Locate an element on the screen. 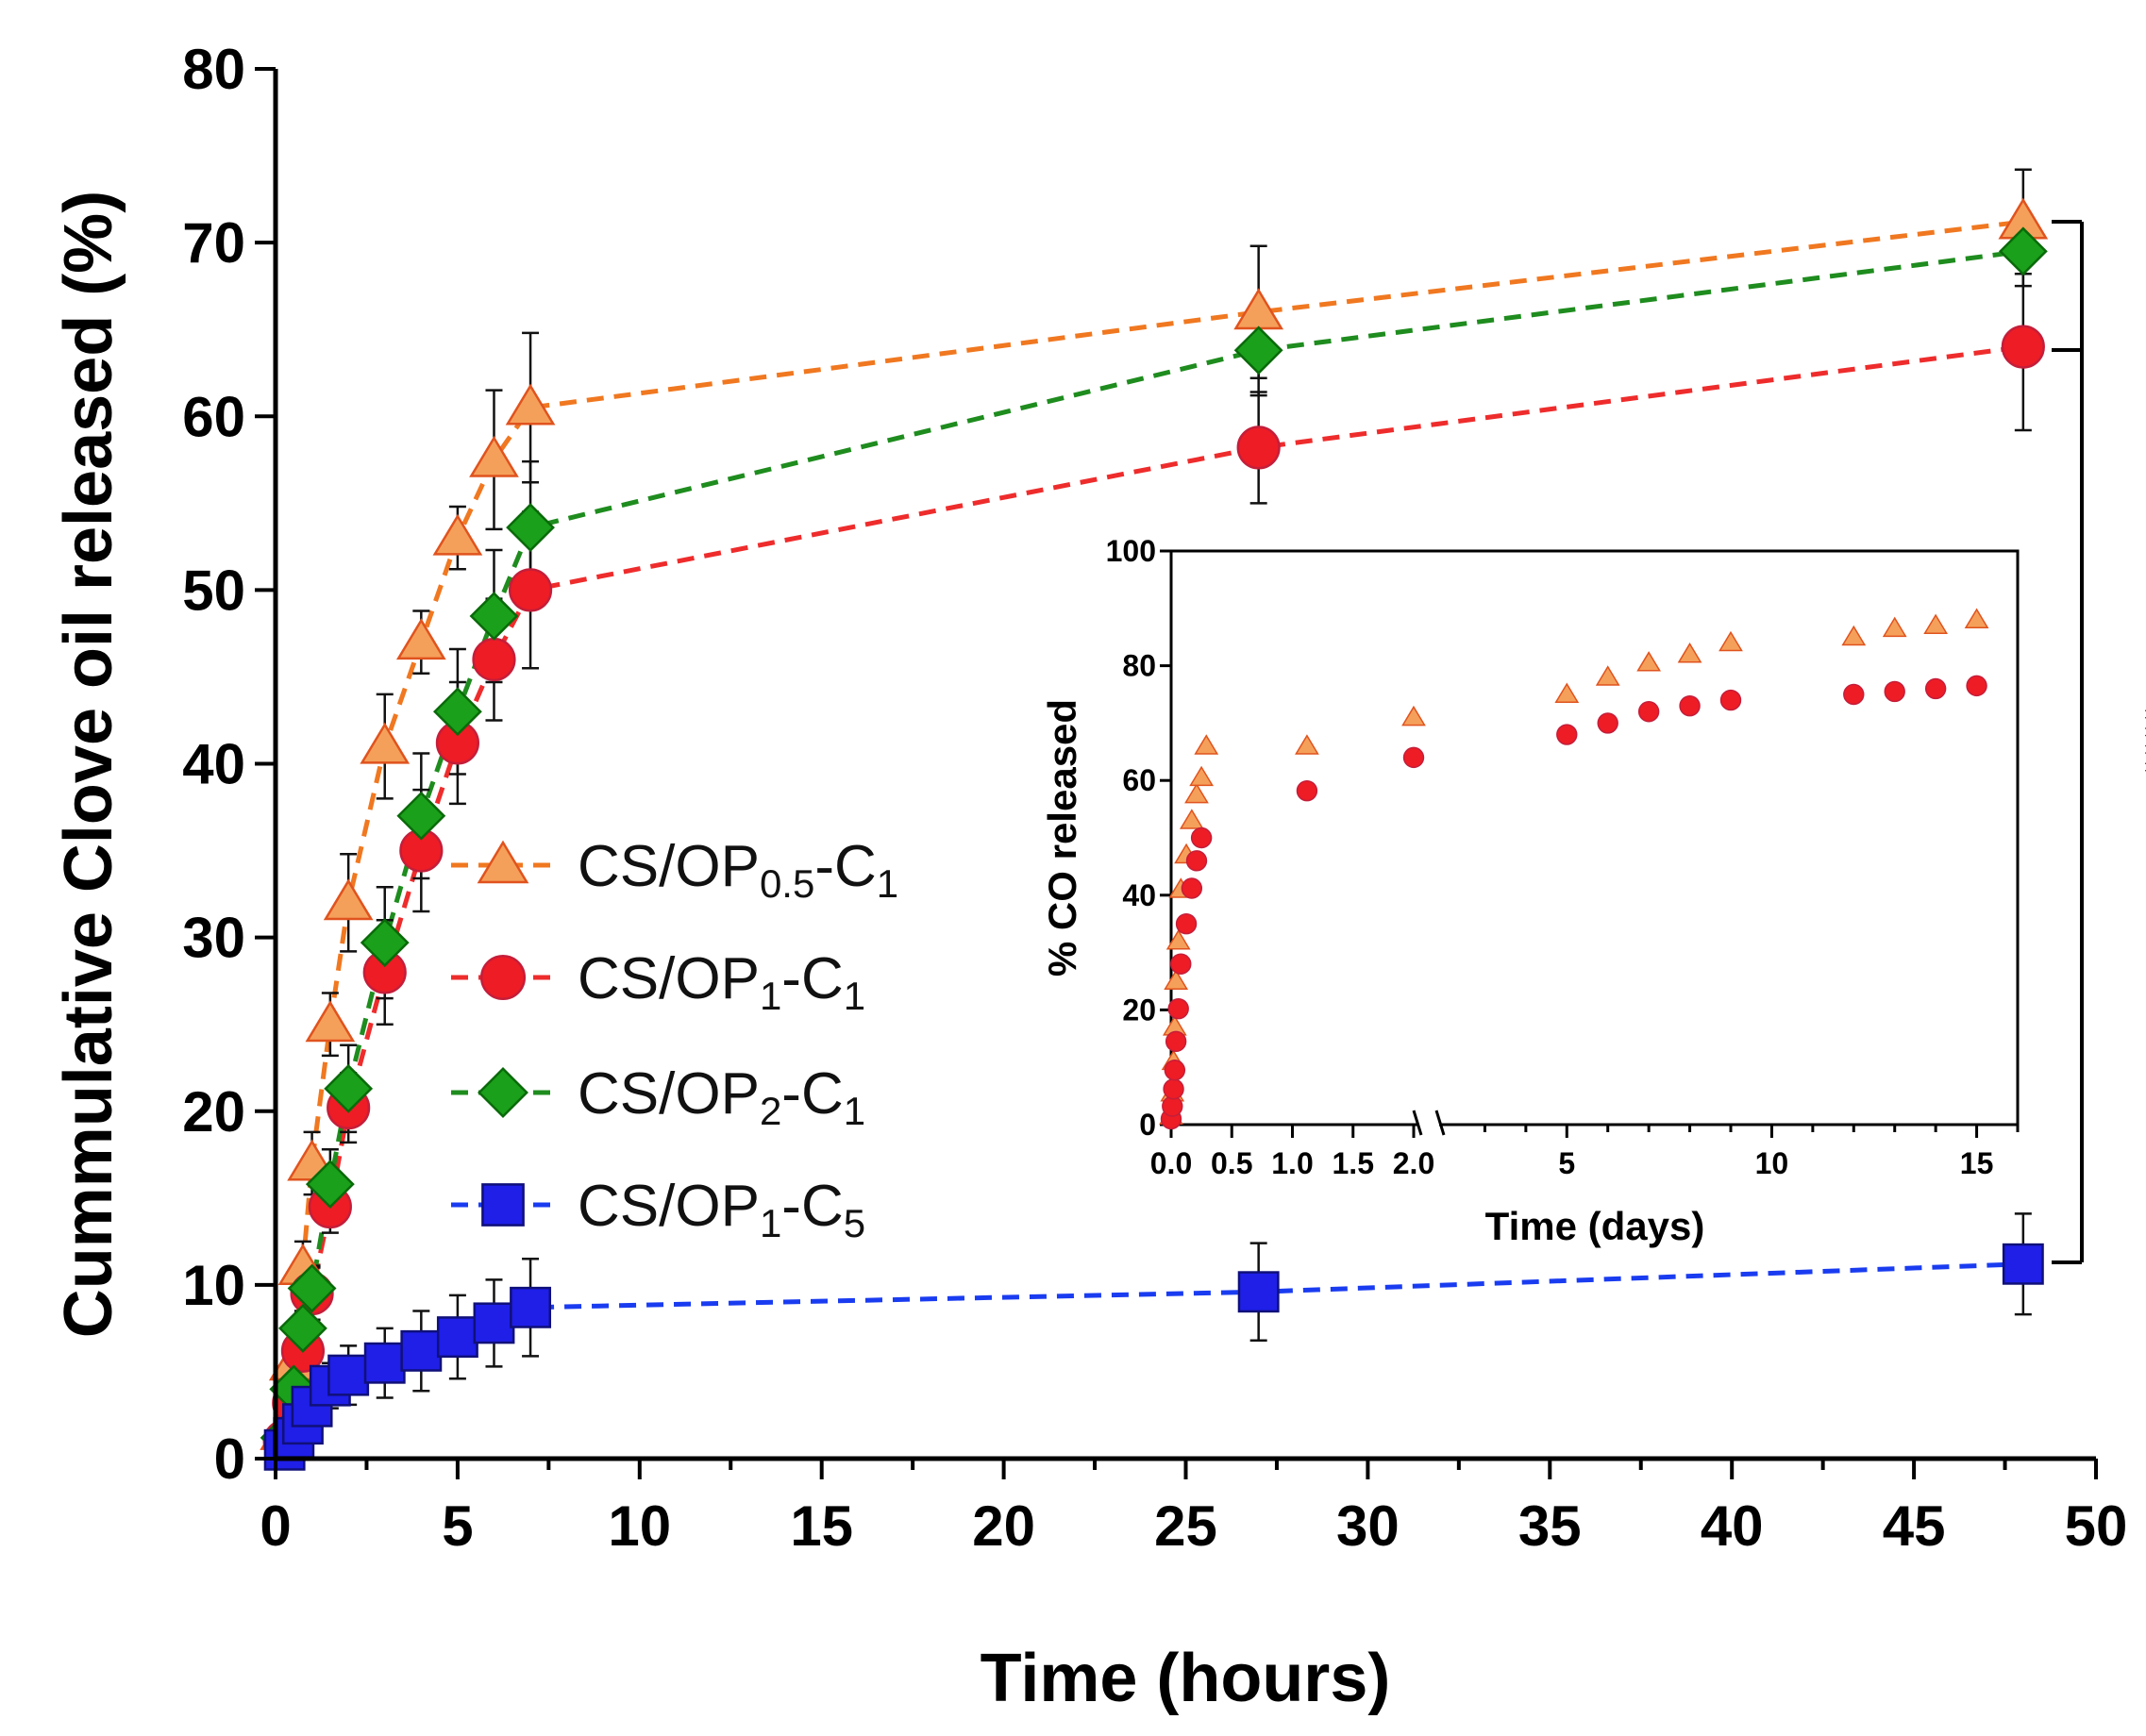  main-y-tick-label: 70 is located at coordinates (214, 243).